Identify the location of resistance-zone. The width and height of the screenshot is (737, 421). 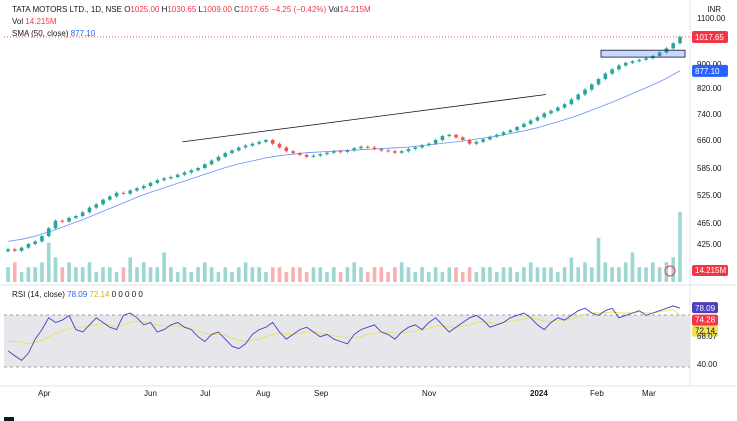
(643, 53).